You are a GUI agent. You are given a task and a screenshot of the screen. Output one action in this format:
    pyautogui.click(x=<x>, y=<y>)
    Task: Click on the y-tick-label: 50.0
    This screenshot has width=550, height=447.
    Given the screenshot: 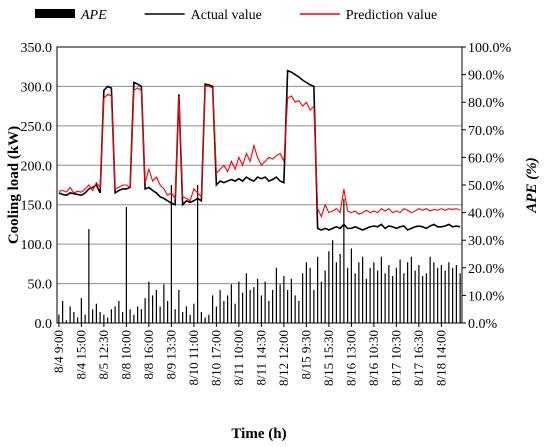 What is the action you would take?
    pyautogui.click(x=40, y=285)
    